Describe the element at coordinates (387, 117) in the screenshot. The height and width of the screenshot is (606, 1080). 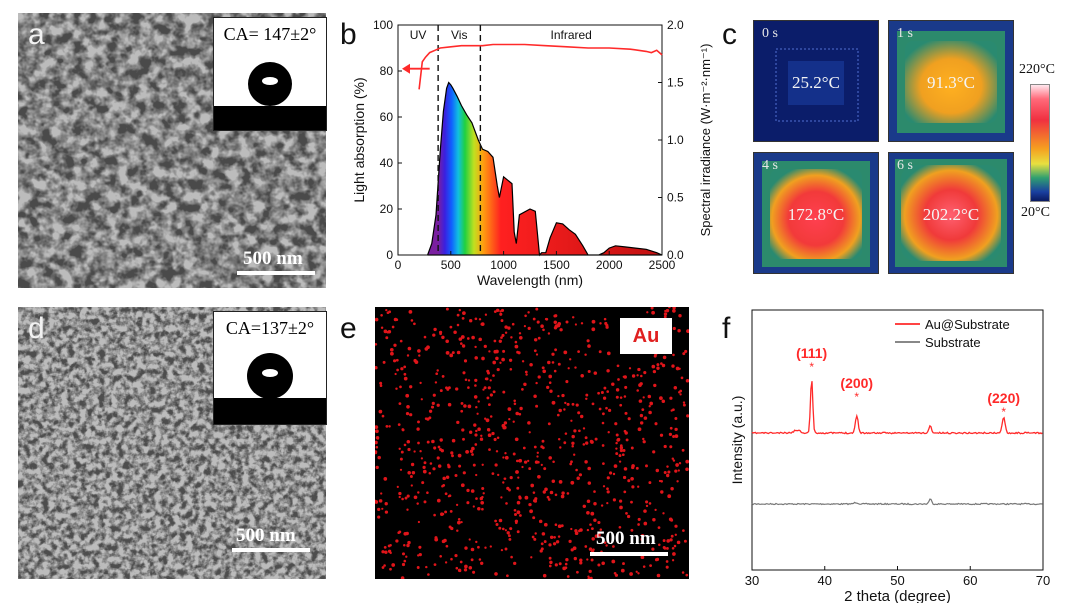
I see `y-tick-label-3: 60` at that location.